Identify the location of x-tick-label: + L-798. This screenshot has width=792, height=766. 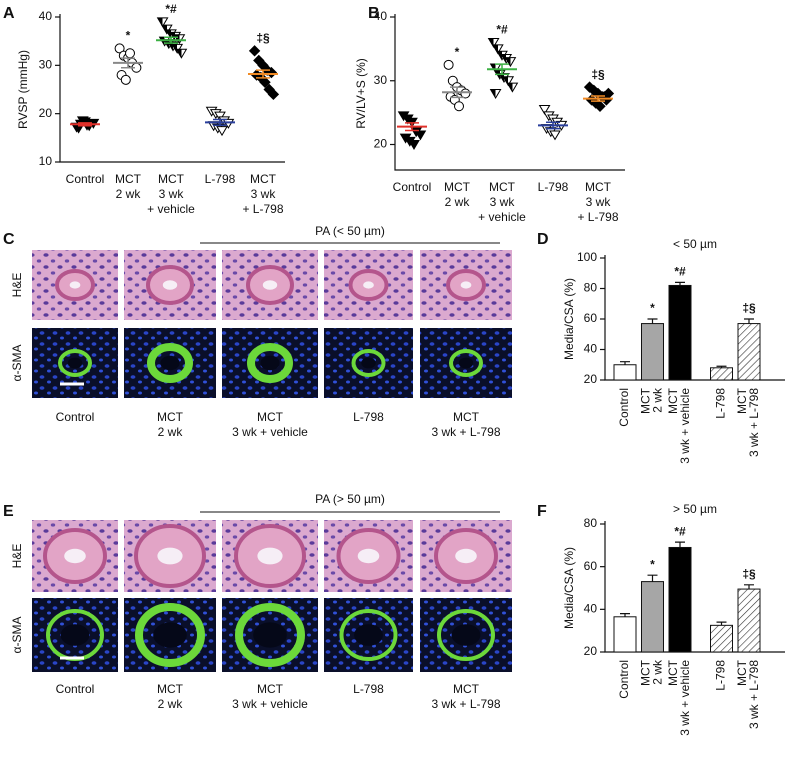
(597, 217).